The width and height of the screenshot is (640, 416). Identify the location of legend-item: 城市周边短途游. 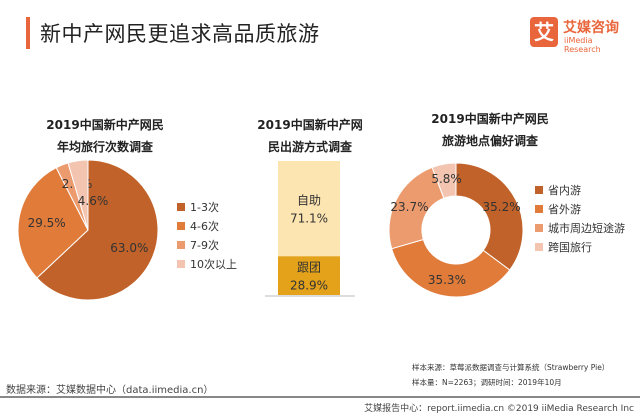
(580, 227).